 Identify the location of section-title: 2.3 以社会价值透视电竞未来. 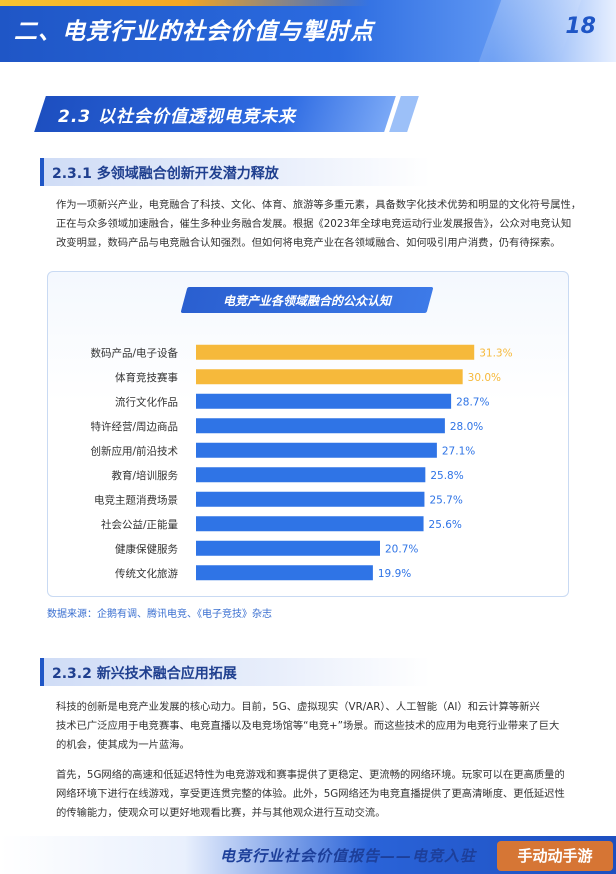
(177, 117).